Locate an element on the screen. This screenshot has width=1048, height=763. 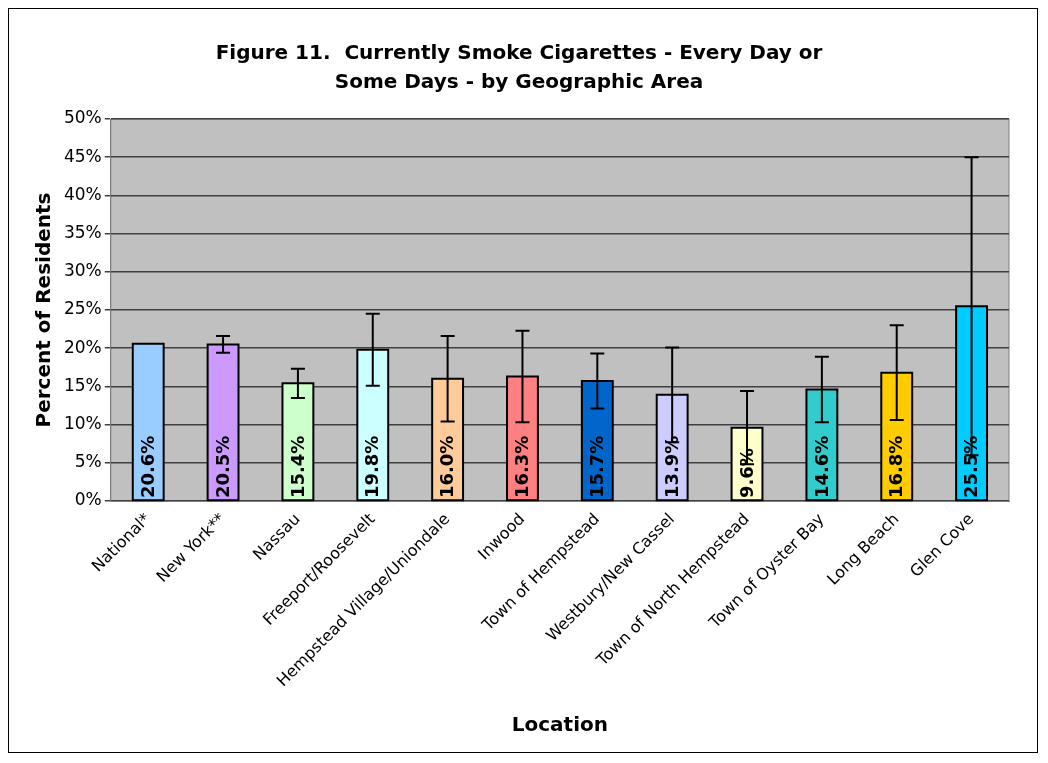
x-axis-title: Location is located at coordinates (560, 724).